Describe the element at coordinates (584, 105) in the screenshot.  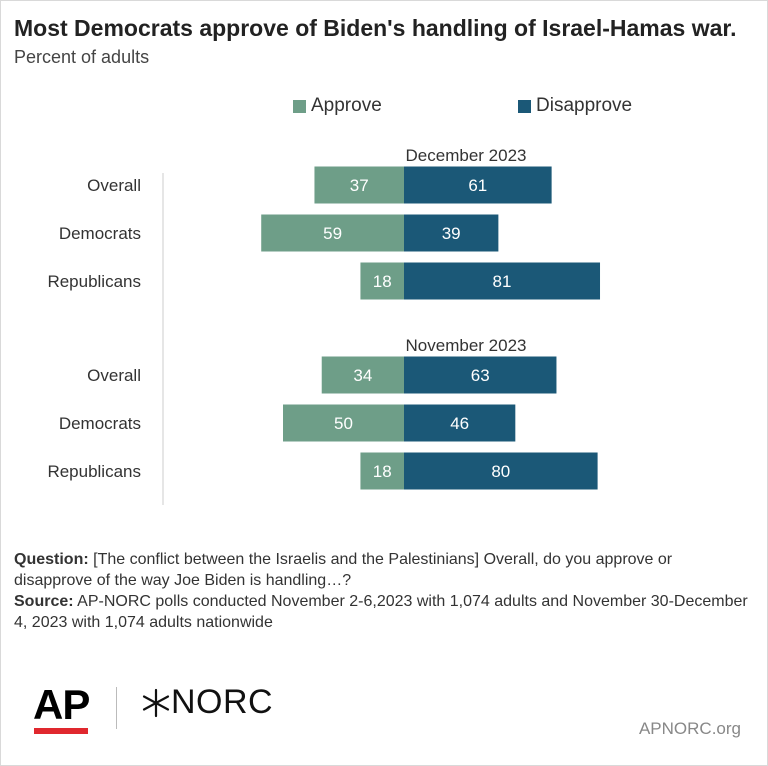
I see `legend-label-disapprove: Disapprove` at that location.